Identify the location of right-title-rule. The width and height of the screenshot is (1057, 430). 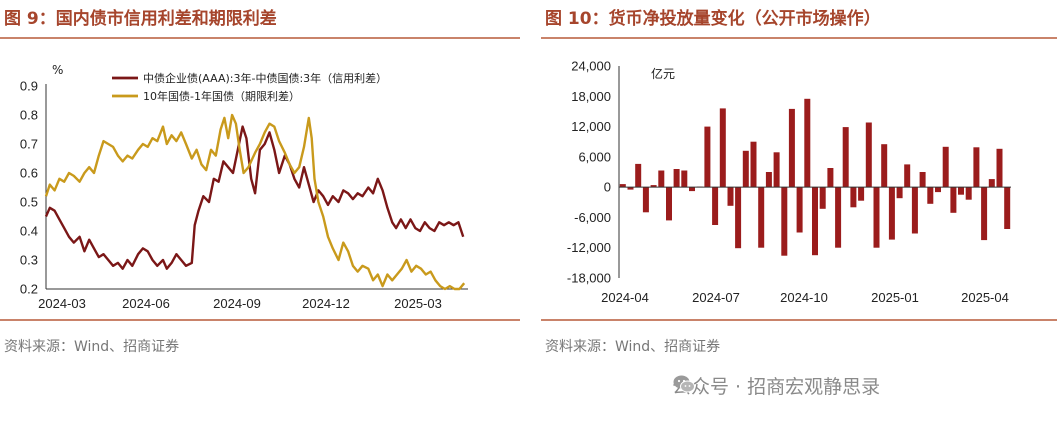
(799, 38).